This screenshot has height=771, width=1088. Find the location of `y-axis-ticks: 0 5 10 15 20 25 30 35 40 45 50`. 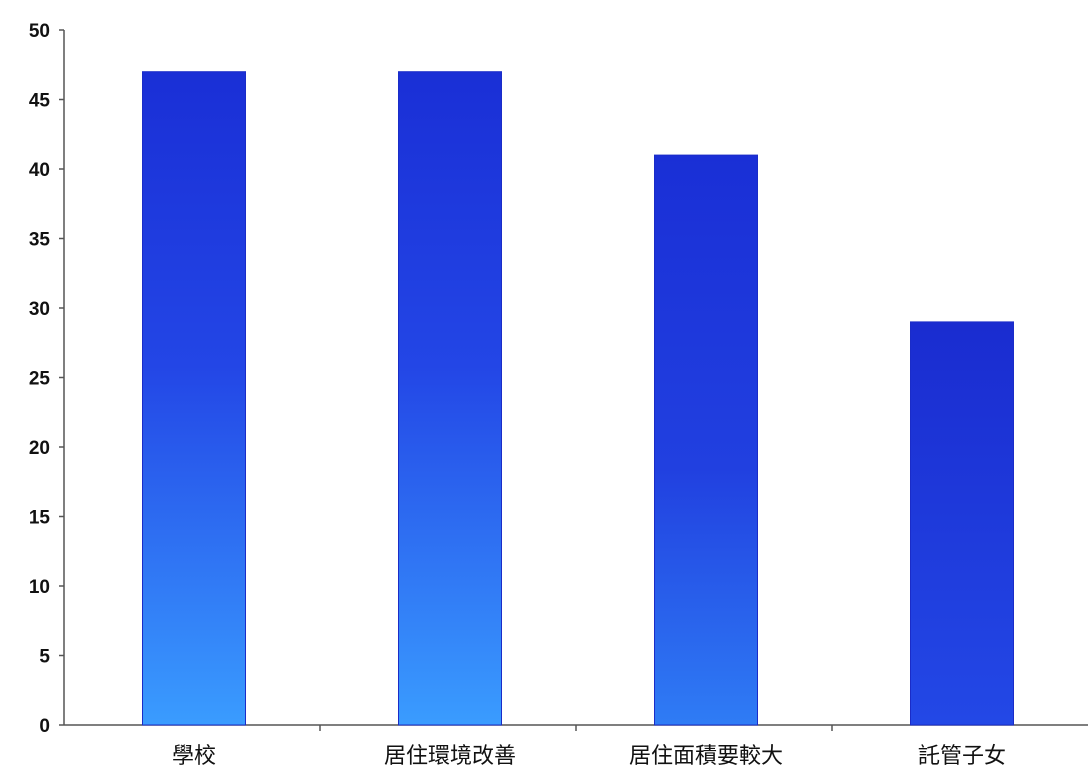

y-axis-ticks: 0 5 10 15 20 25 30 35 40 45 50 is located at coordinates (46, 379).